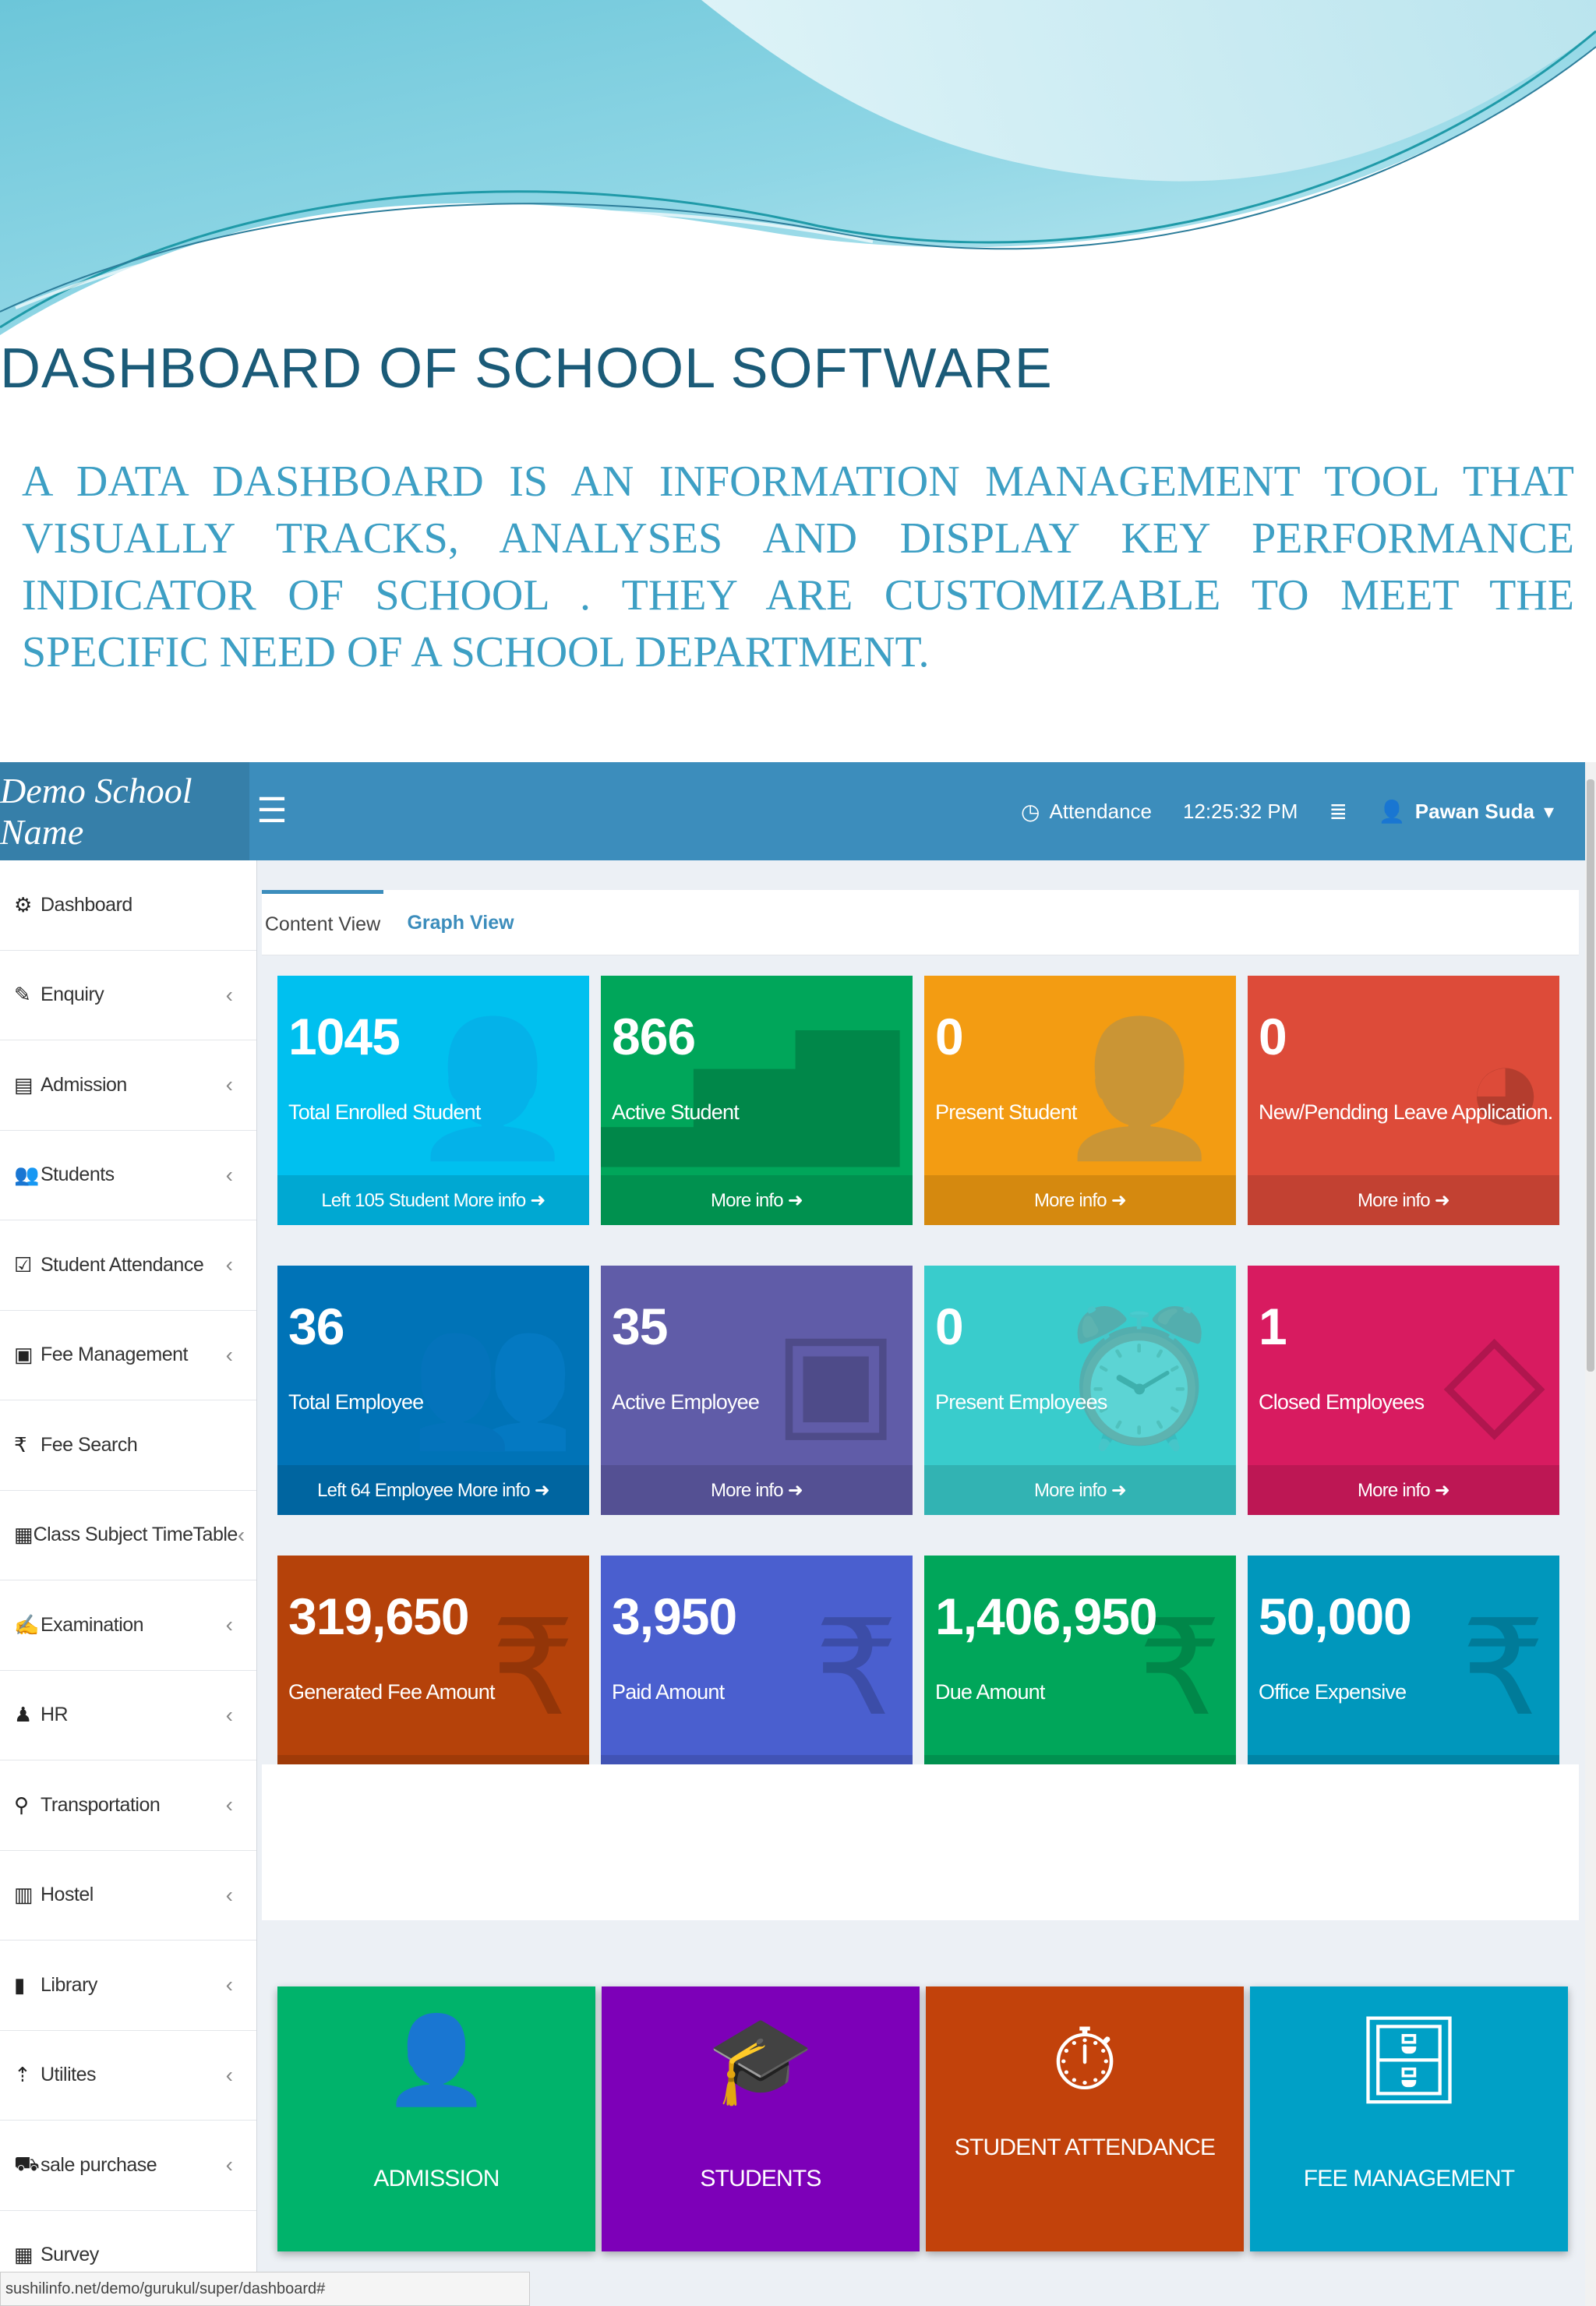 The image size is (1596, 2306). I want to click on stat-box: 👤 0 Present Student More info ➜, so click(1080, 1100).